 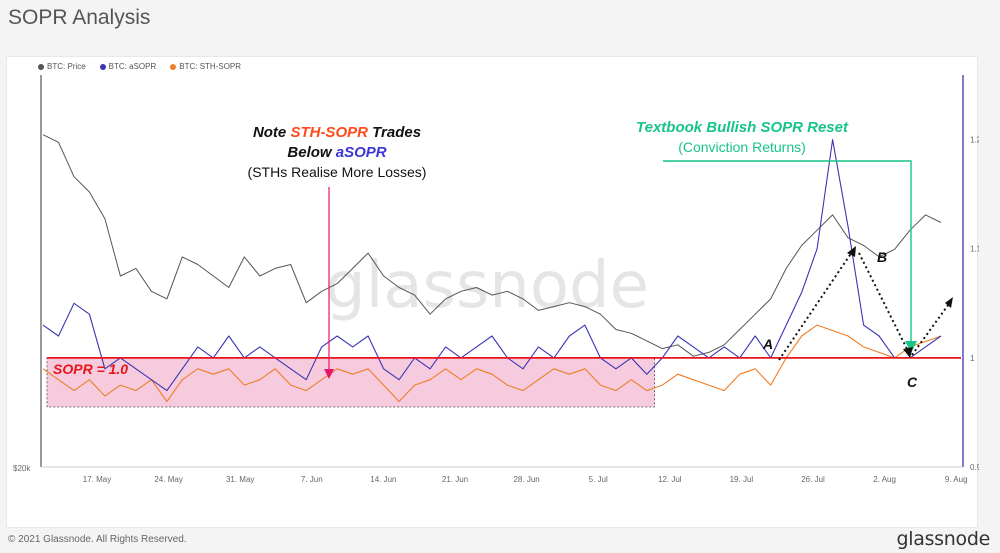 I want to click on x-tick-label: 7. Jun, so click(x=312, y=479).